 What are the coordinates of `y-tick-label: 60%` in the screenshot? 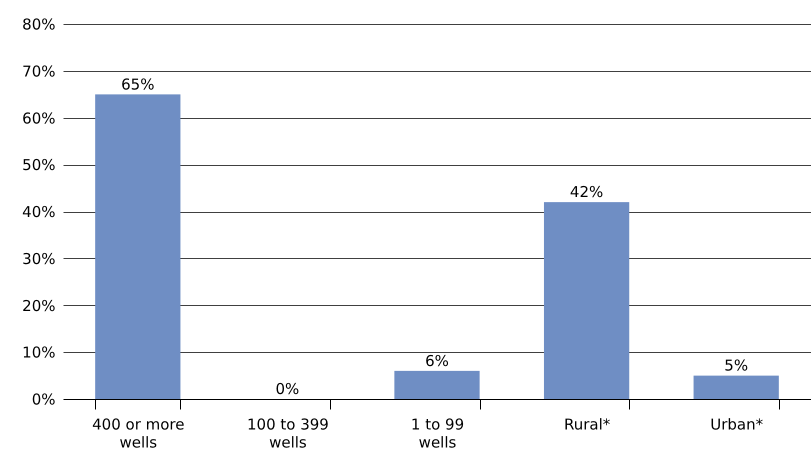 It's located at (39, 118).